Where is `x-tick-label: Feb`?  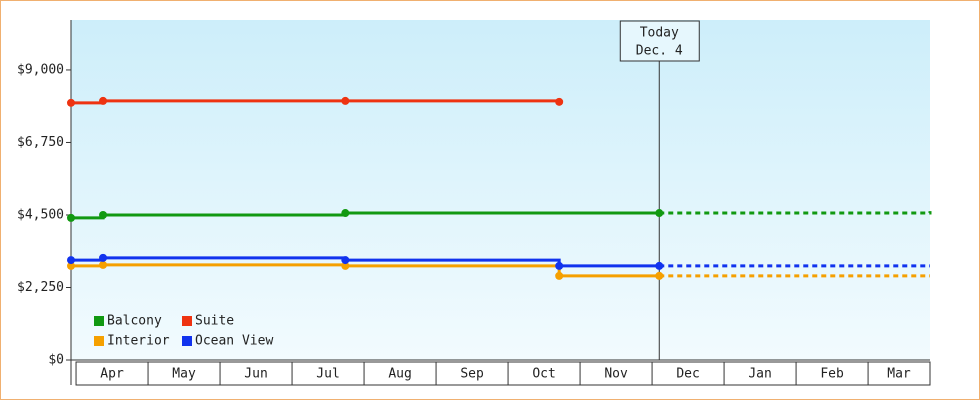 x-tick-label: Feb is located at coordinates (832, 374).